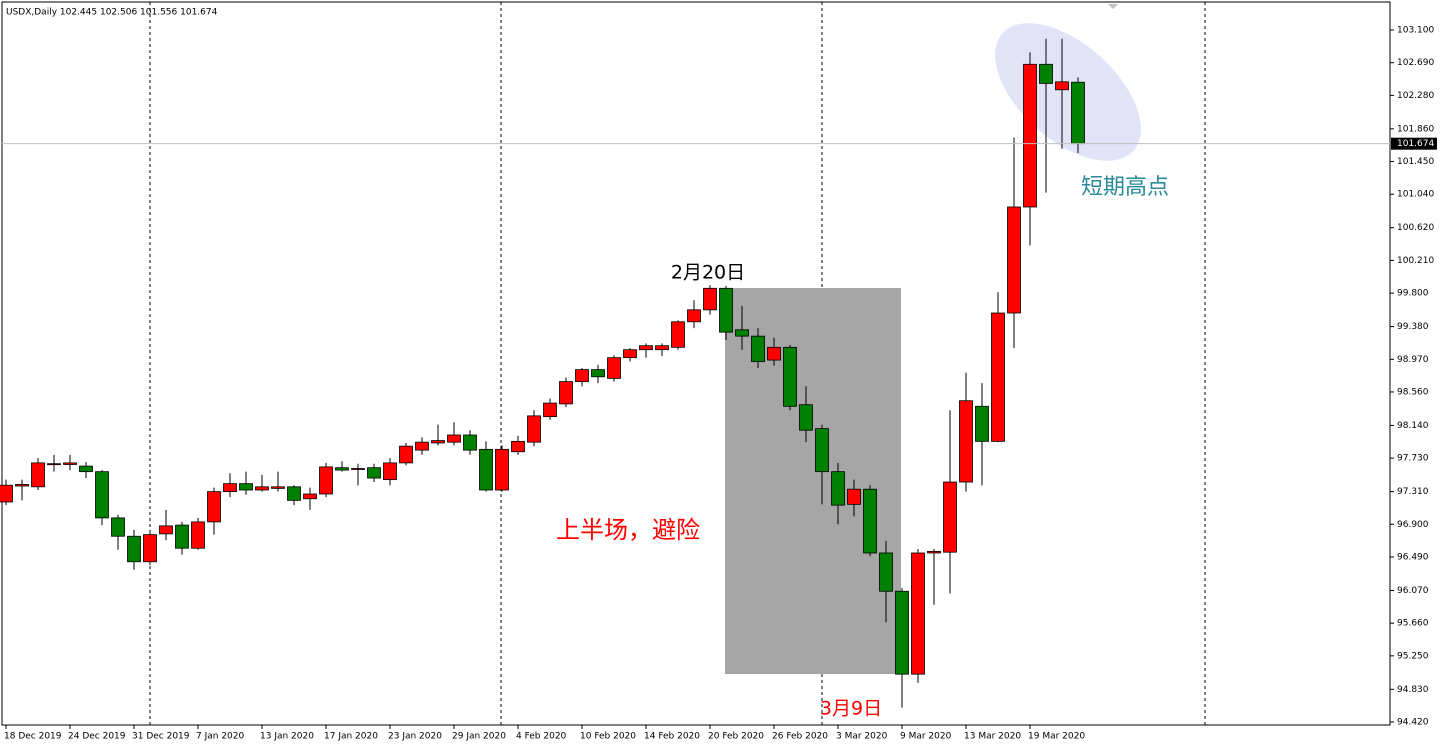 Image resolution: width=1440 pixels, height=748 pixels. I want to click on x-tick-label: 9 Mar 2020, so click(926, 737).